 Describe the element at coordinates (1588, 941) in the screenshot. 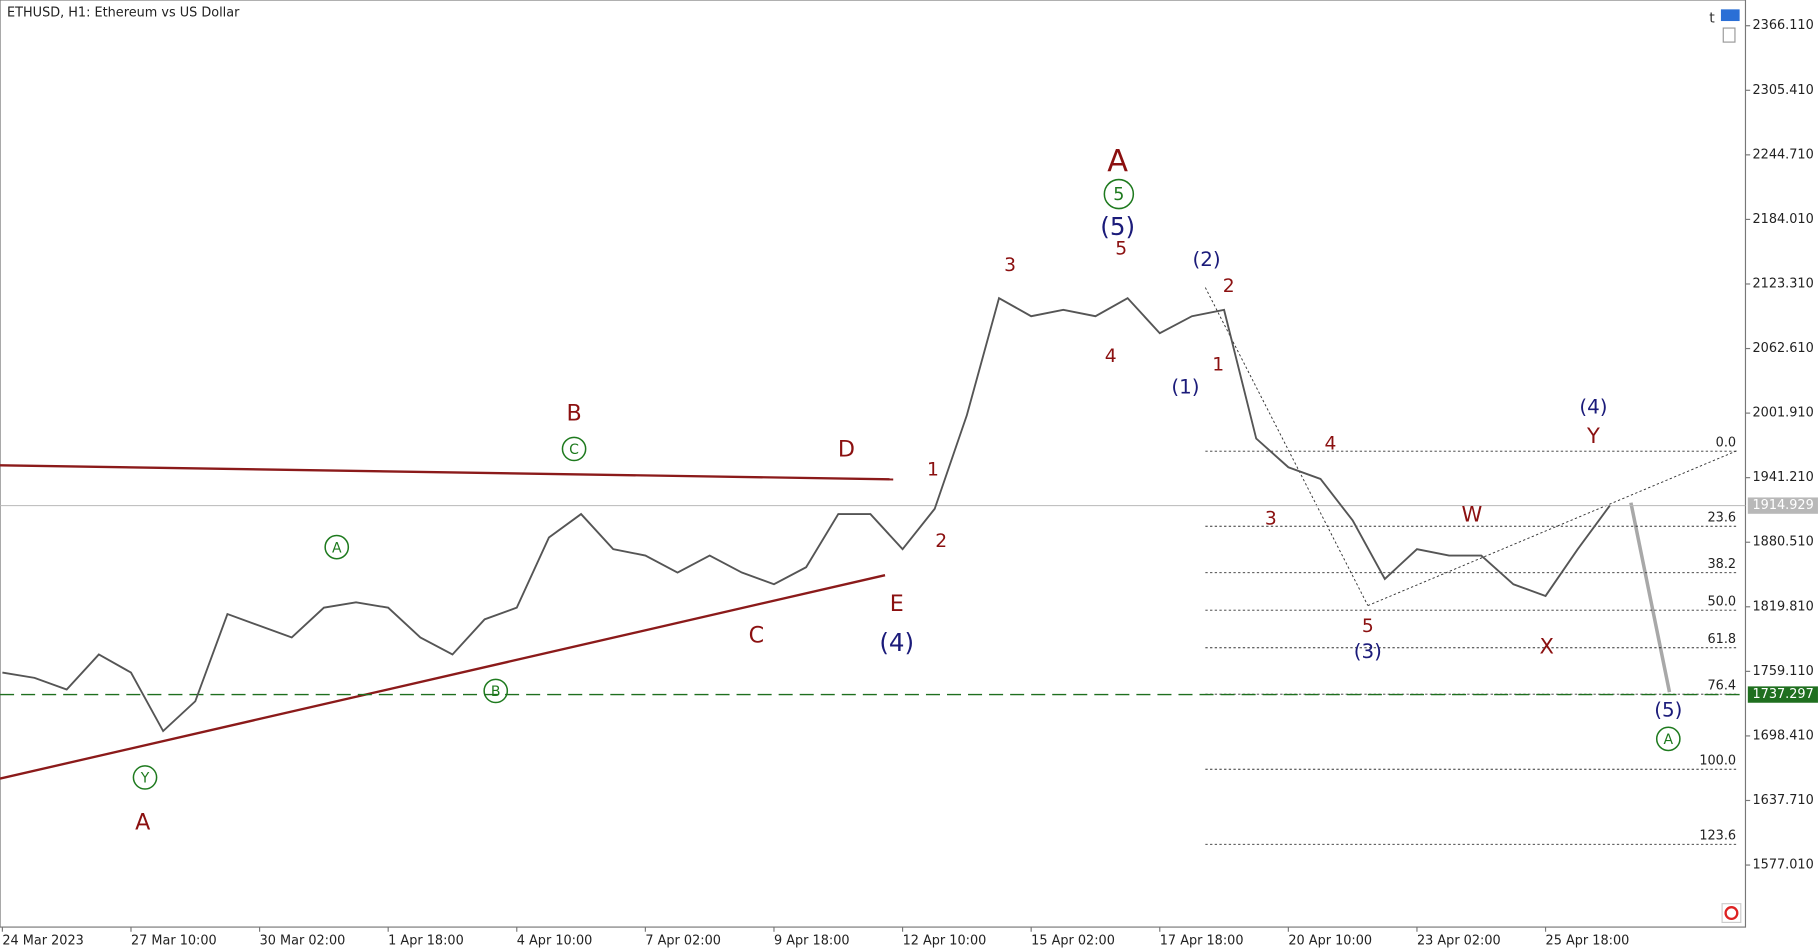

I see `x-tick-label: 25 Apr 18:00` at that location.